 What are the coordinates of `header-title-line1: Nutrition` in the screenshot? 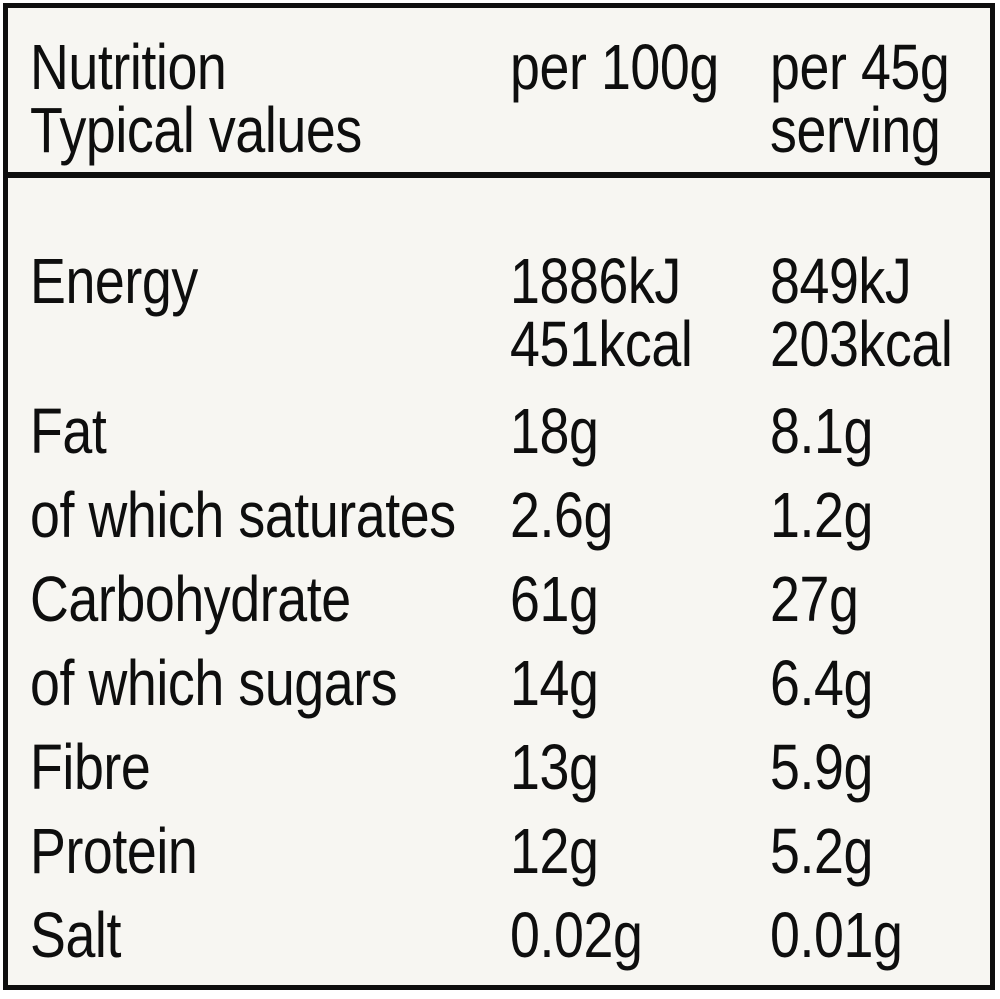 It's located at (128, 67).